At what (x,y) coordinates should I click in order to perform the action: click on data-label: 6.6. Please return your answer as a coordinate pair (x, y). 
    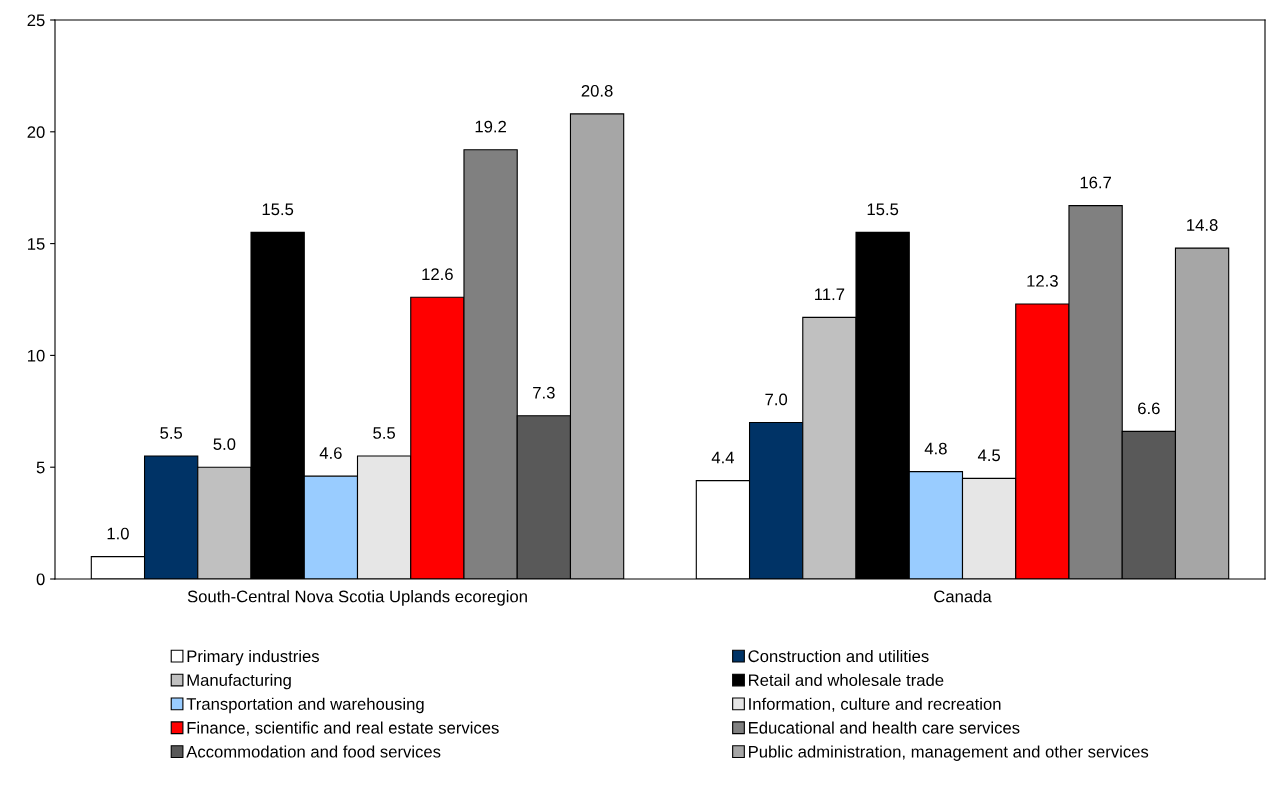
    Looking at the image, I should click on (1149, 408).